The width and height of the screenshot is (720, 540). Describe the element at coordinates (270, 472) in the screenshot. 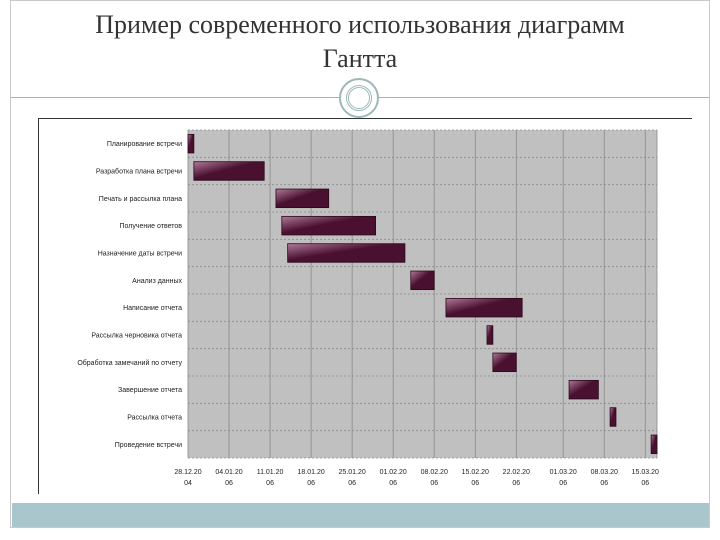

I see `x-tick-label: 11.01.20` at that location.